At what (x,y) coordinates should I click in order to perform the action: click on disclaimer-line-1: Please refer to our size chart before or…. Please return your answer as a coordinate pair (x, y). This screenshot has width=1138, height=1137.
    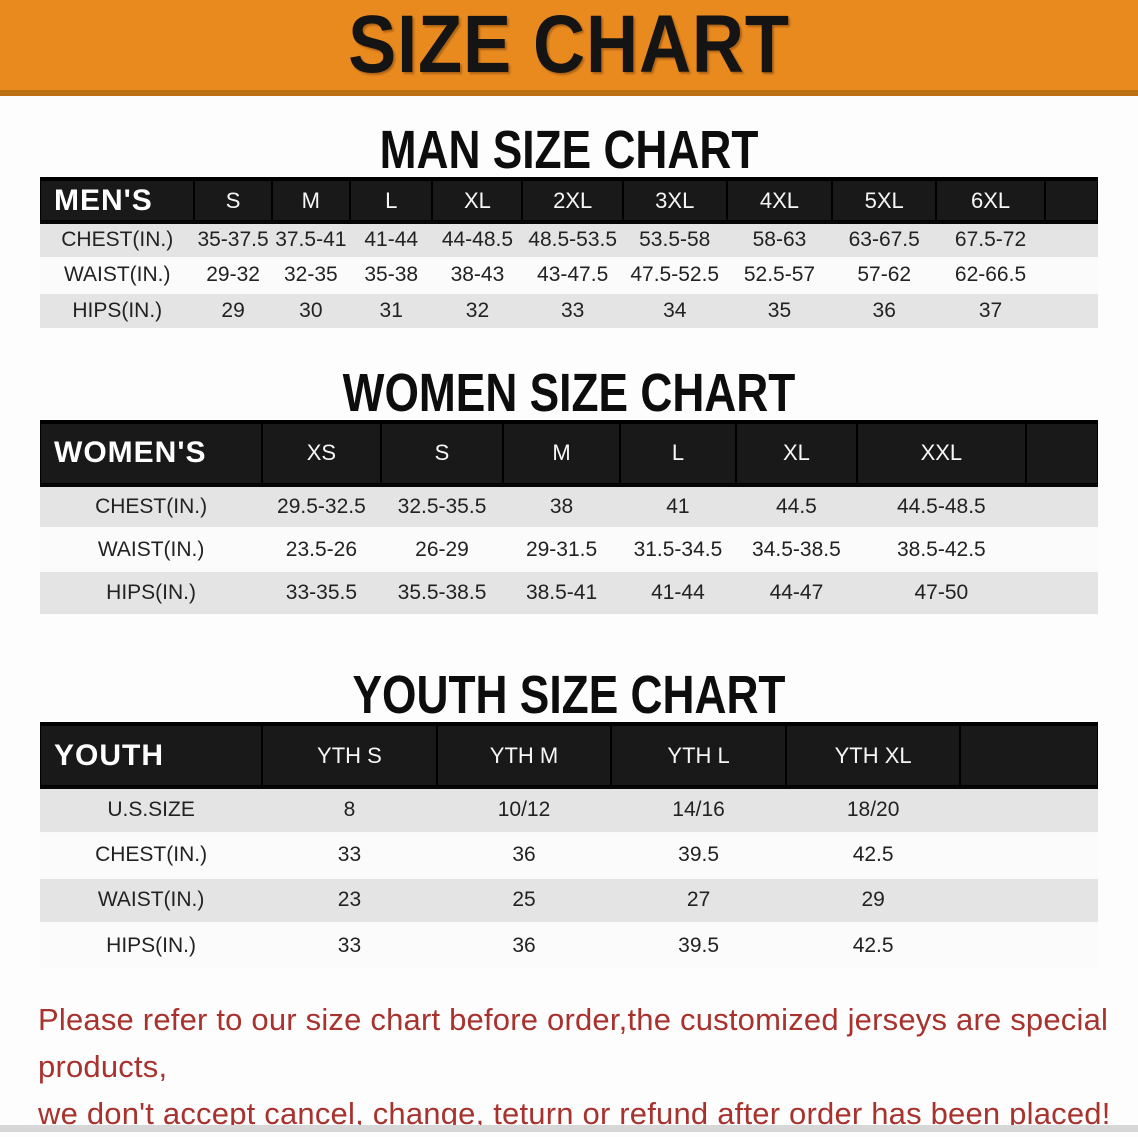
    Looking at the image, I should click on (573, 1042).